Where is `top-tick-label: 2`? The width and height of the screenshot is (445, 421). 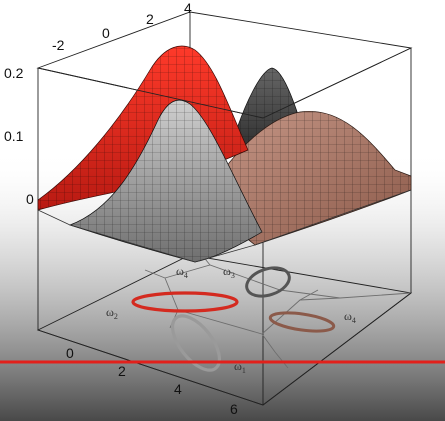 top-tick-label: 2 is located at coordinates (150, 19).